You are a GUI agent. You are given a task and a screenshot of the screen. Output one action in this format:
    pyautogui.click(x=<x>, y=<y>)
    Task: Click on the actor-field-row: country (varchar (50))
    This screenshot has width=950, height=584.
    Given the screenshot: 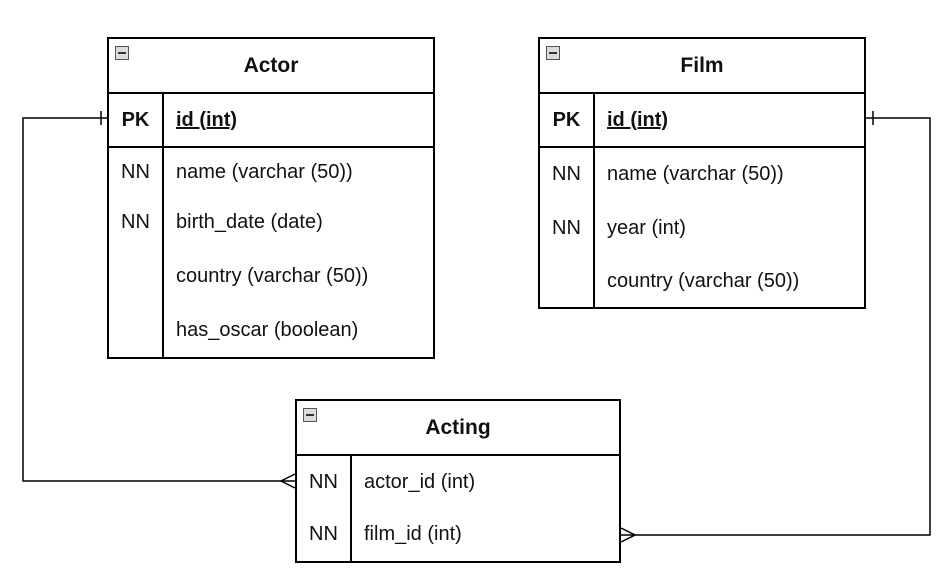 What is the action you would take?
    pyautogui.click(x=271, y=276)
    